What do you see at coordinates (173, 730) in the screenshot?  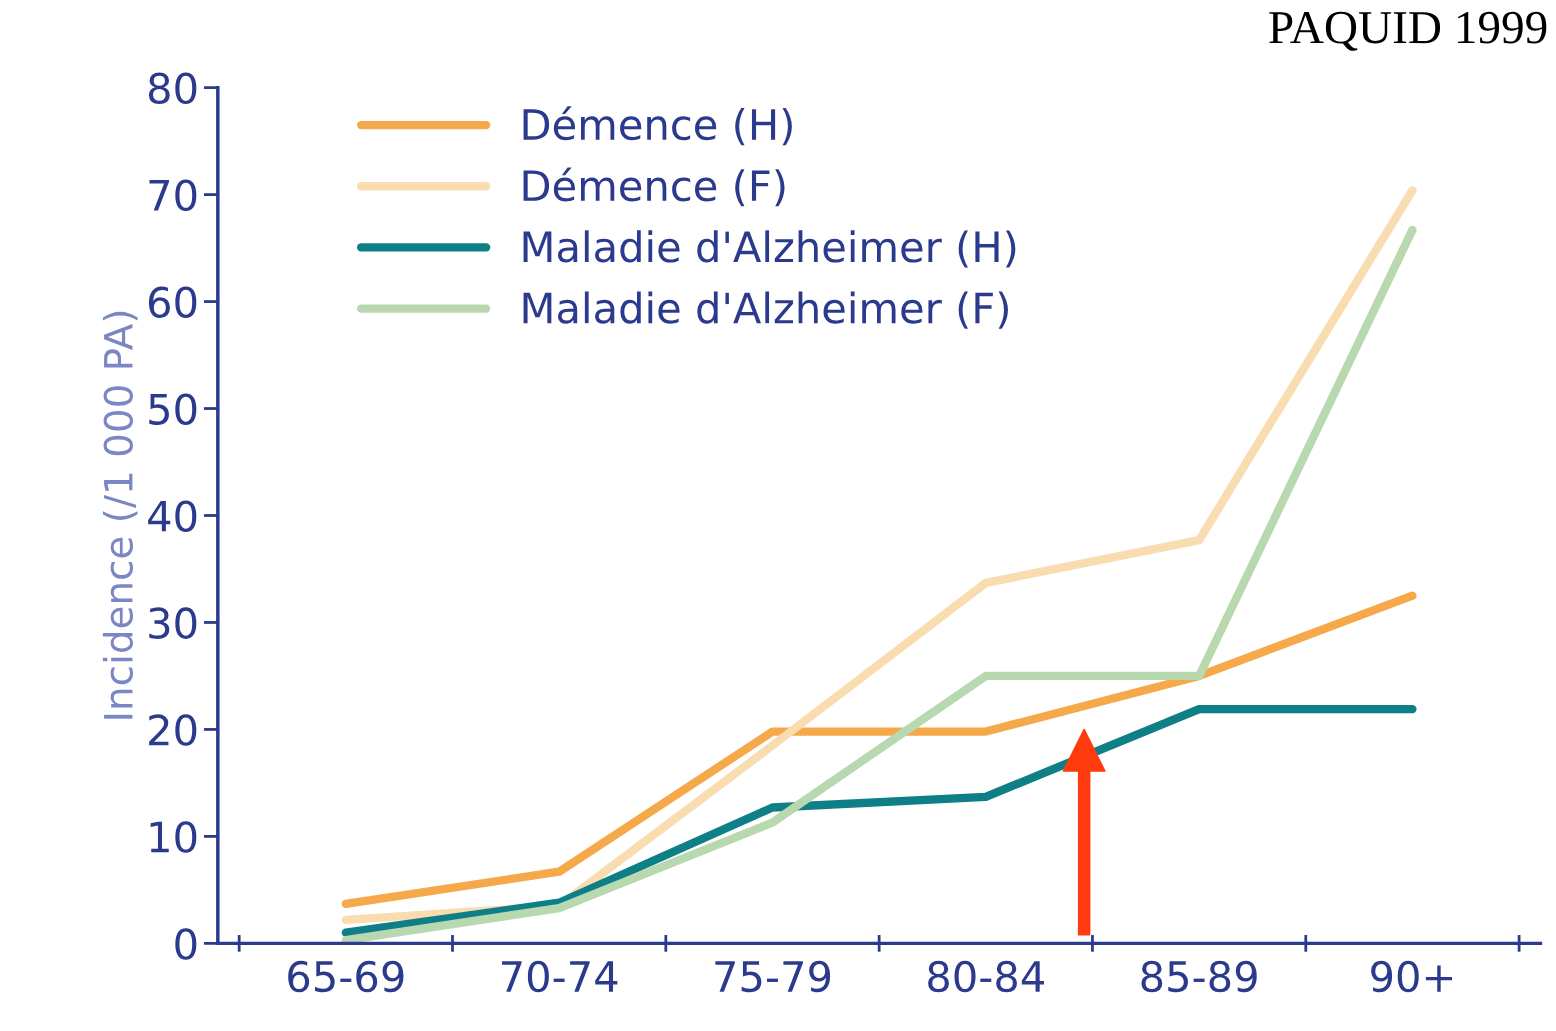 I see `y-tick-label: 20` at bounding box center [173, 730].